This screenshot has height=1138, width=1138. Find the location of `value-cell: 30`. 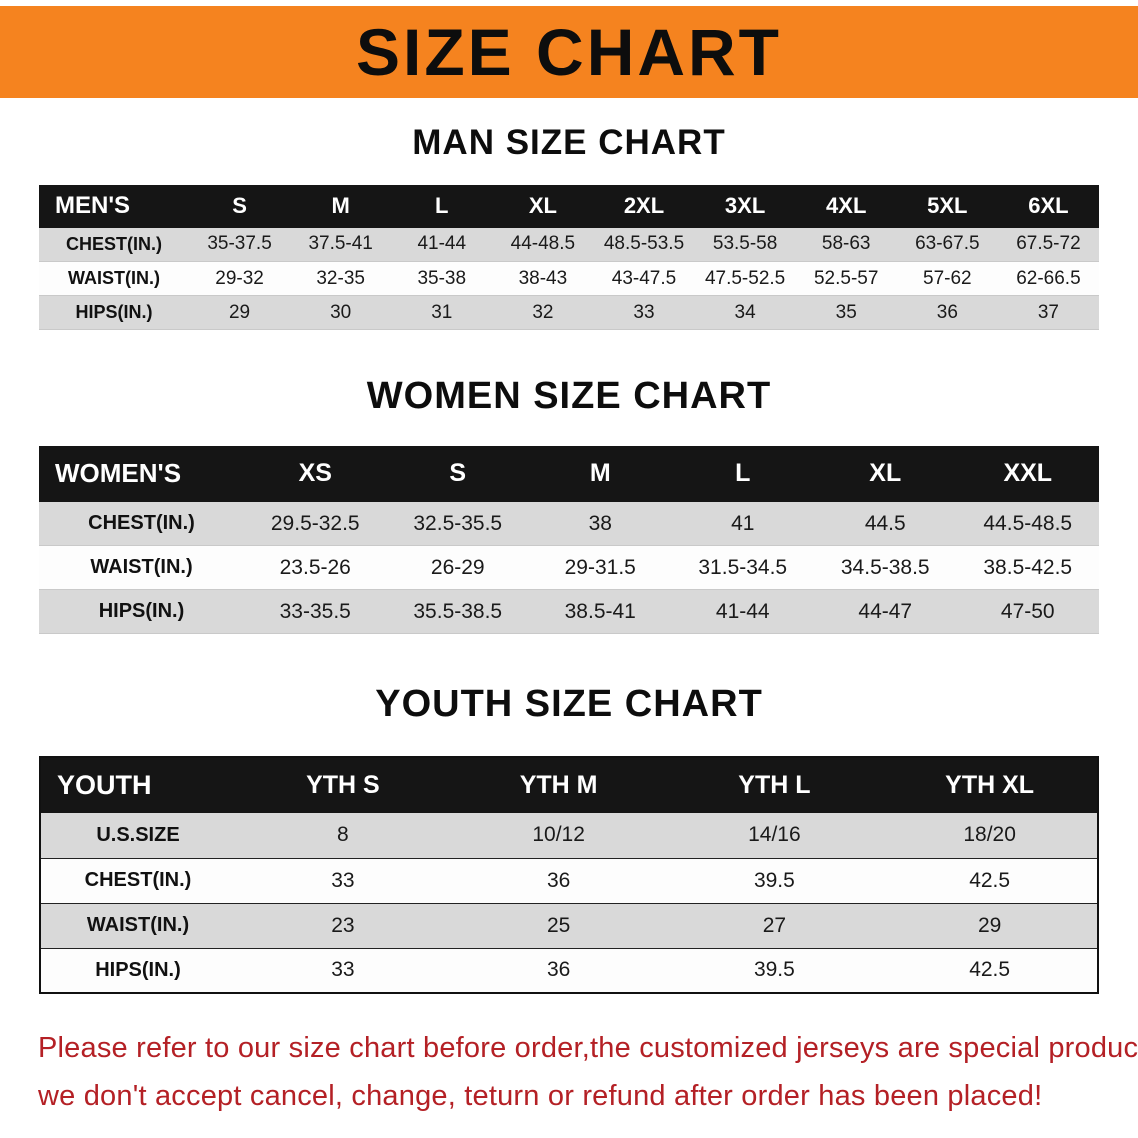

value-cell: 30 is located at coordinates (341, 312).